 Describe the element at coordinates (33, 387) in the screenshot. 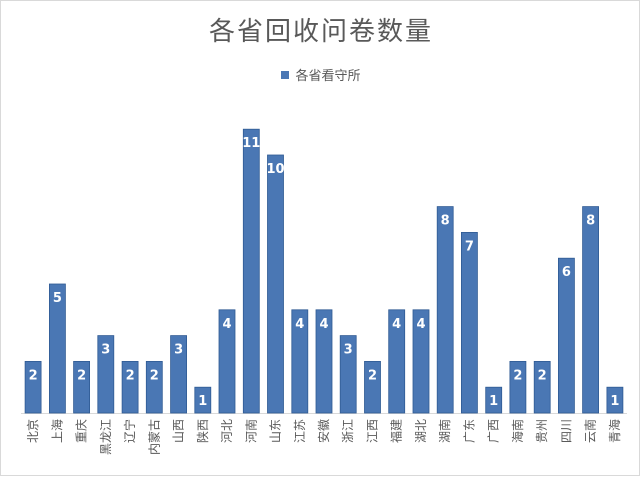

I see `bar-北京` at that location.